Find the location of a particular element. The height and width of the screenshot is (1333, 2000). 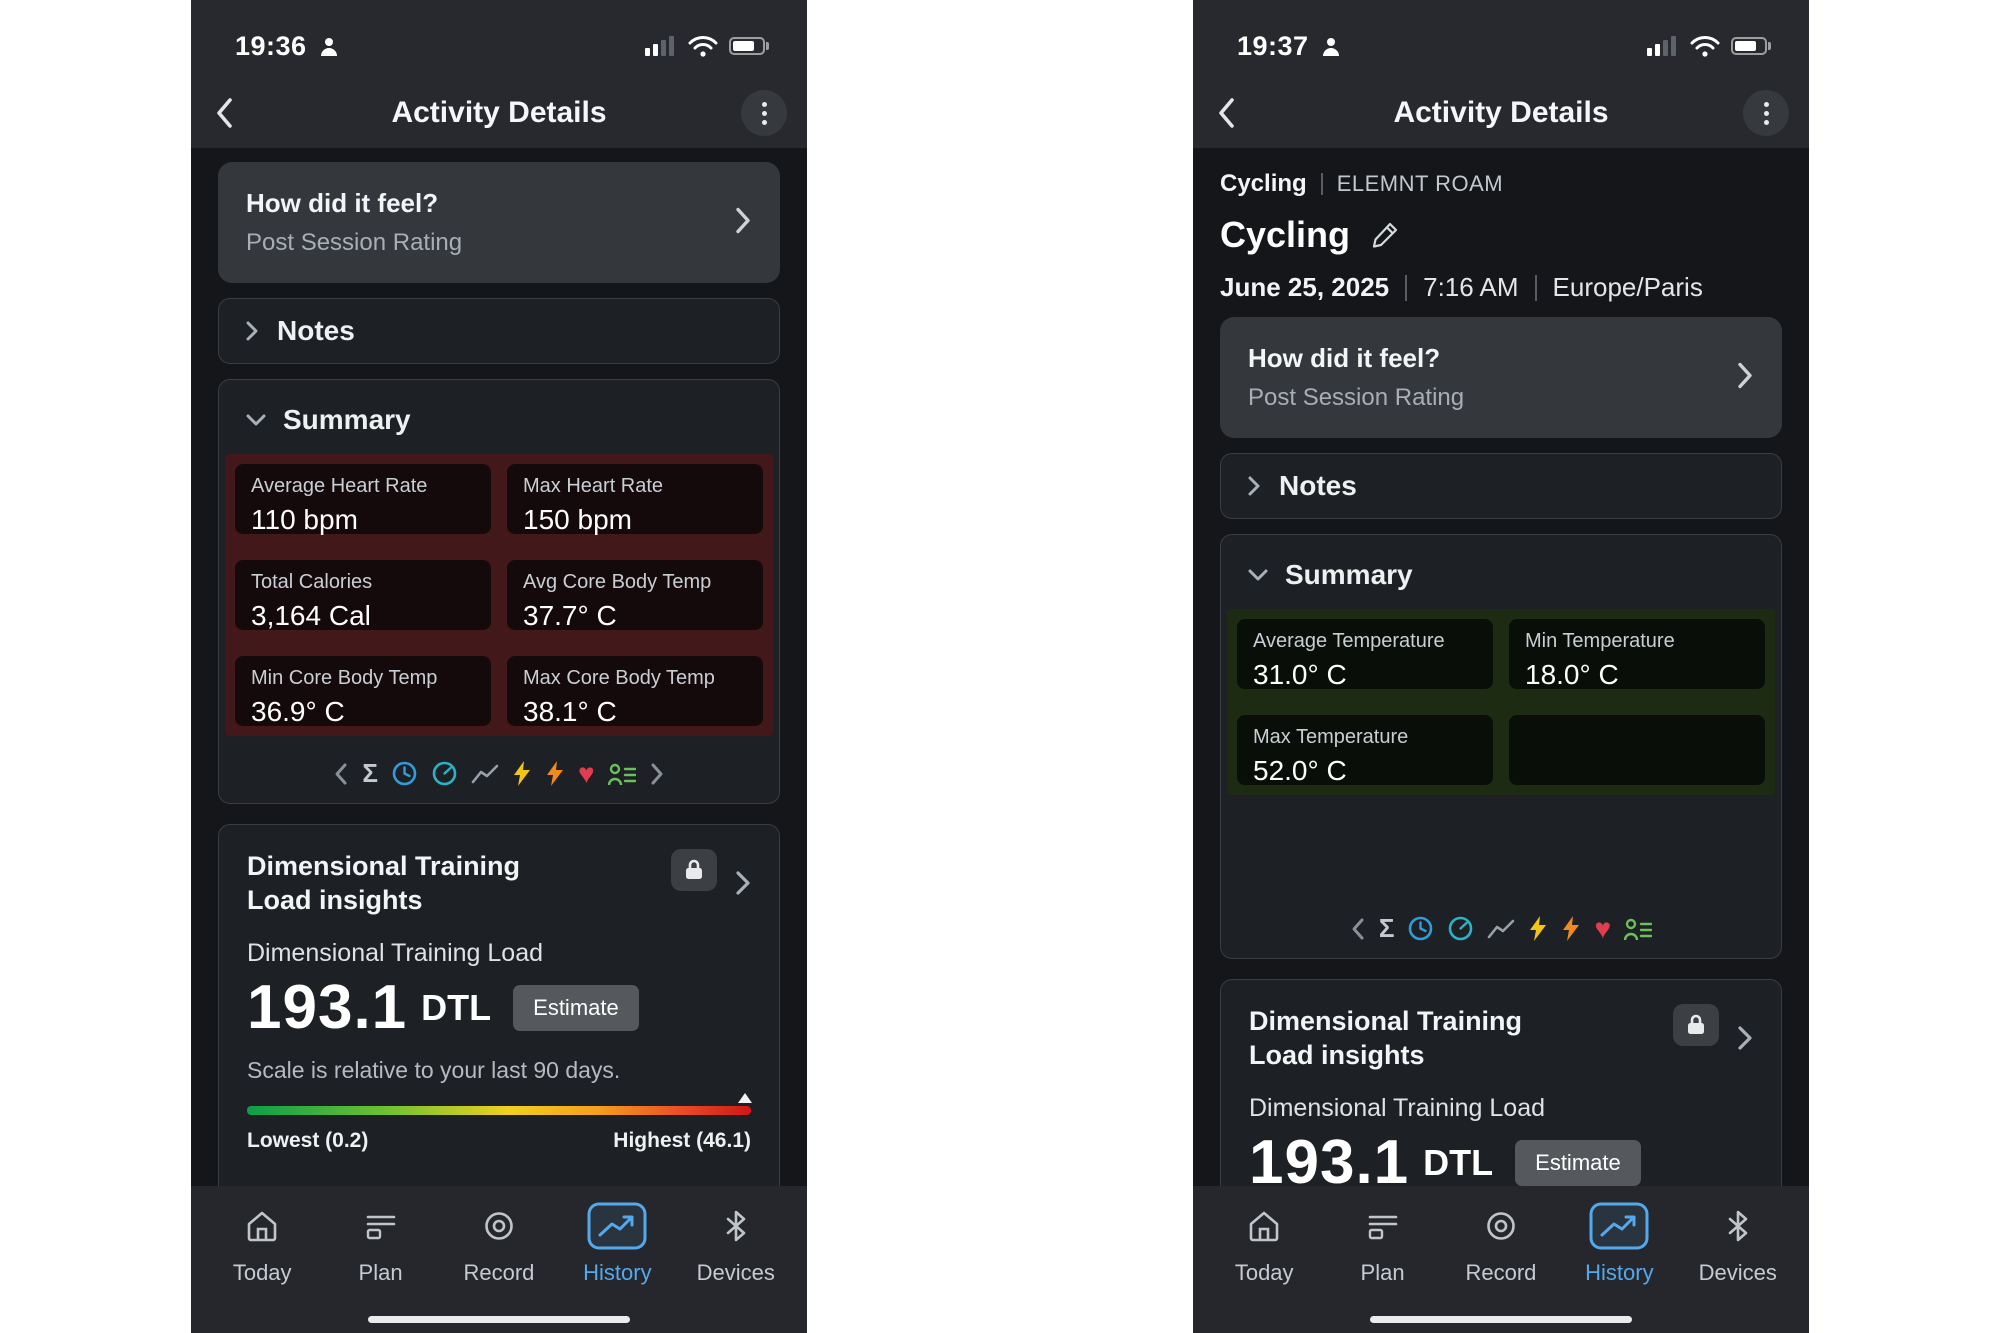

dtl-lowest-label: Lowest (0.2) is located at coordinates (308, 1140).